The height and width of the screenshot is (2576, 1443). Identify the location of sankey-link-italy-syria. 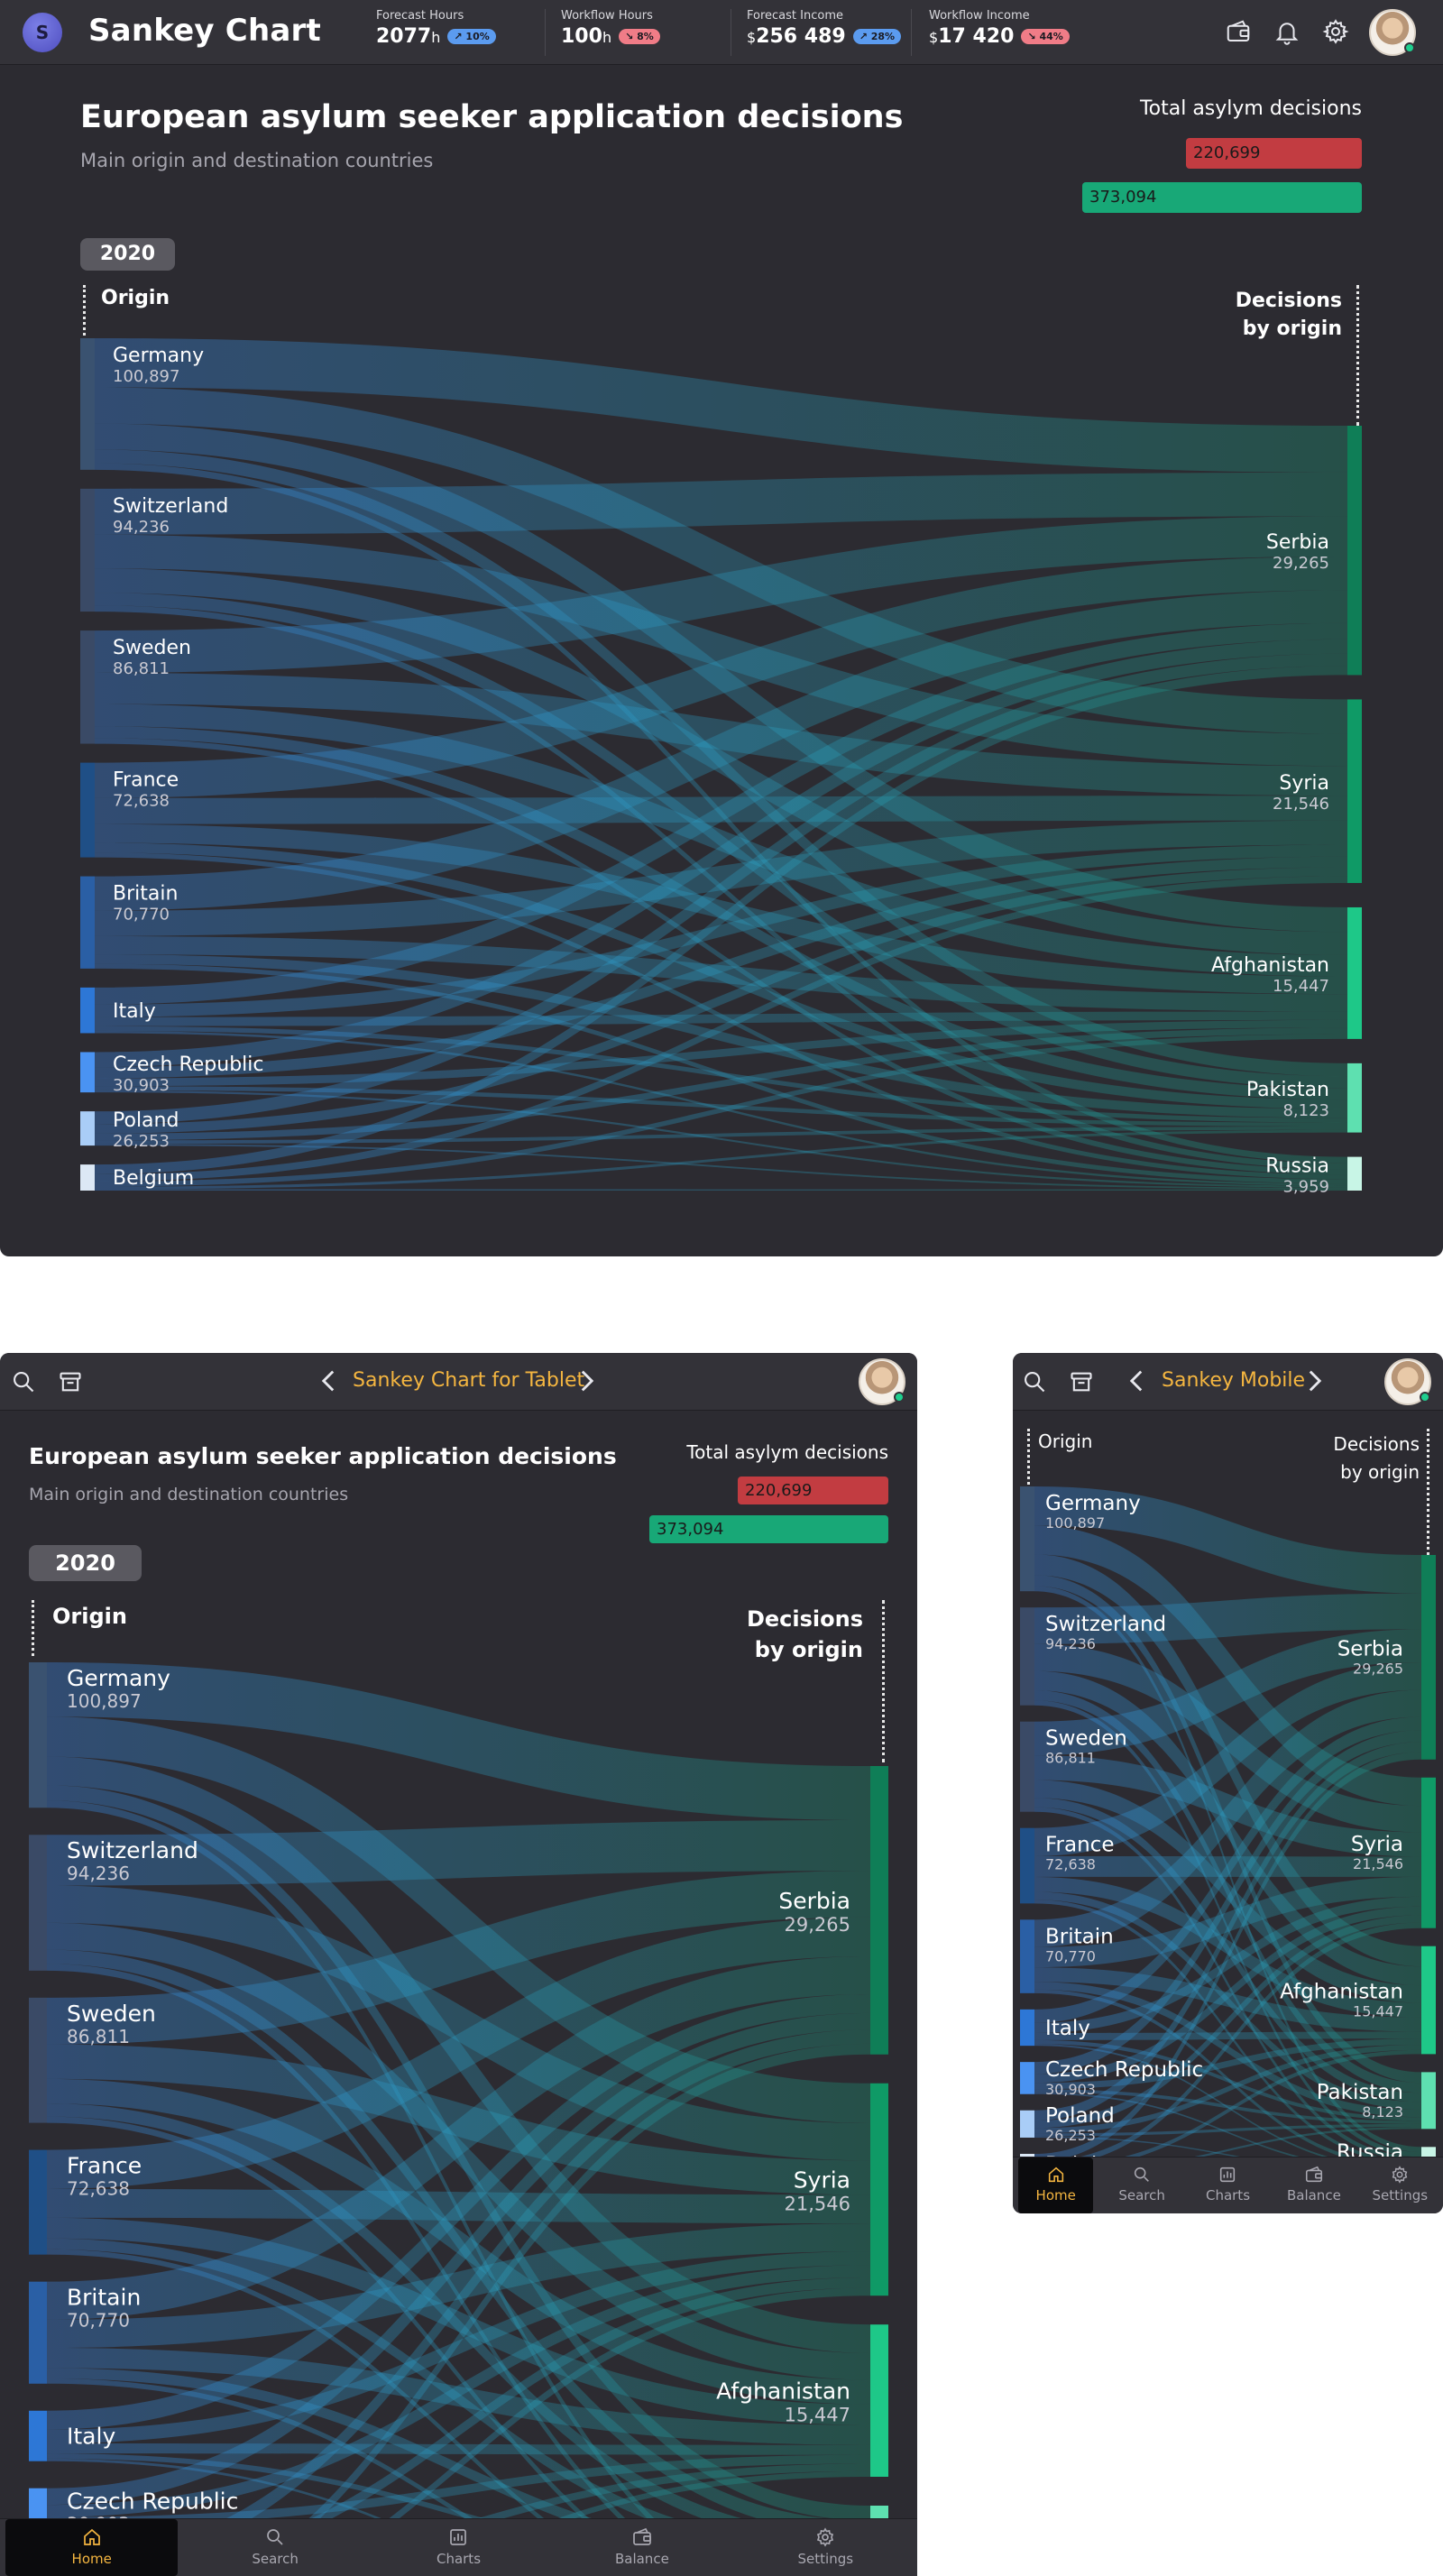
(458, 2347).